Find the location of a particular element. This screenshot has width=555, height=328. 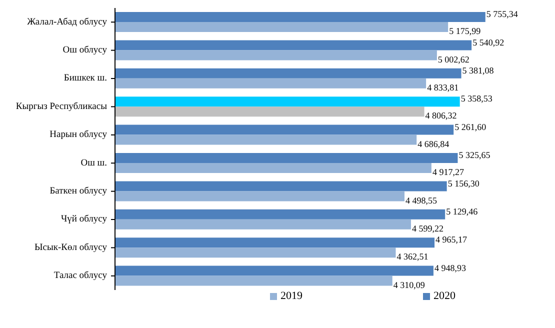

y-tick-label: Кыргыз Республикасы is located at coordinates (62, 107).